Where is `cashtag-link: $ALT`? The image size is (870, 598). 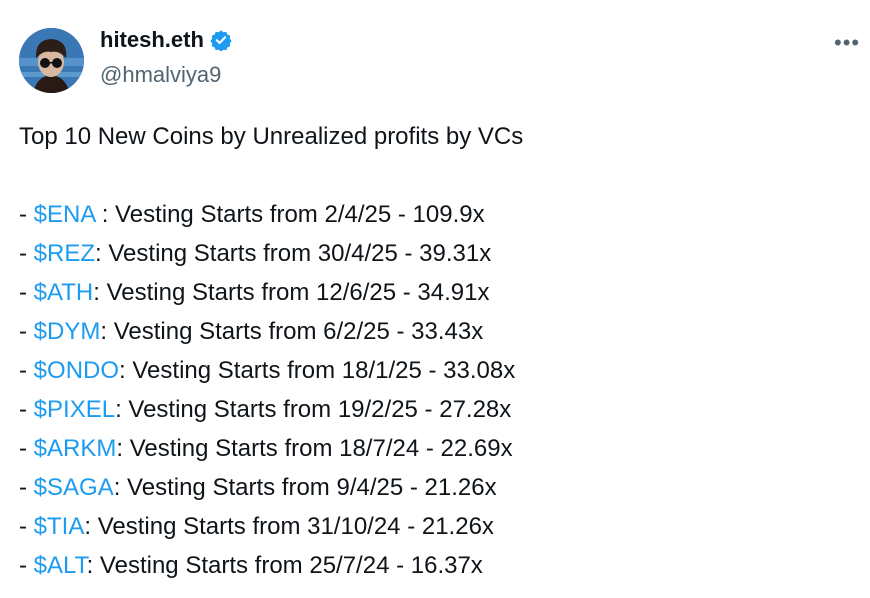
cashtag-link: $ALT is located at coordinates (60, 565).